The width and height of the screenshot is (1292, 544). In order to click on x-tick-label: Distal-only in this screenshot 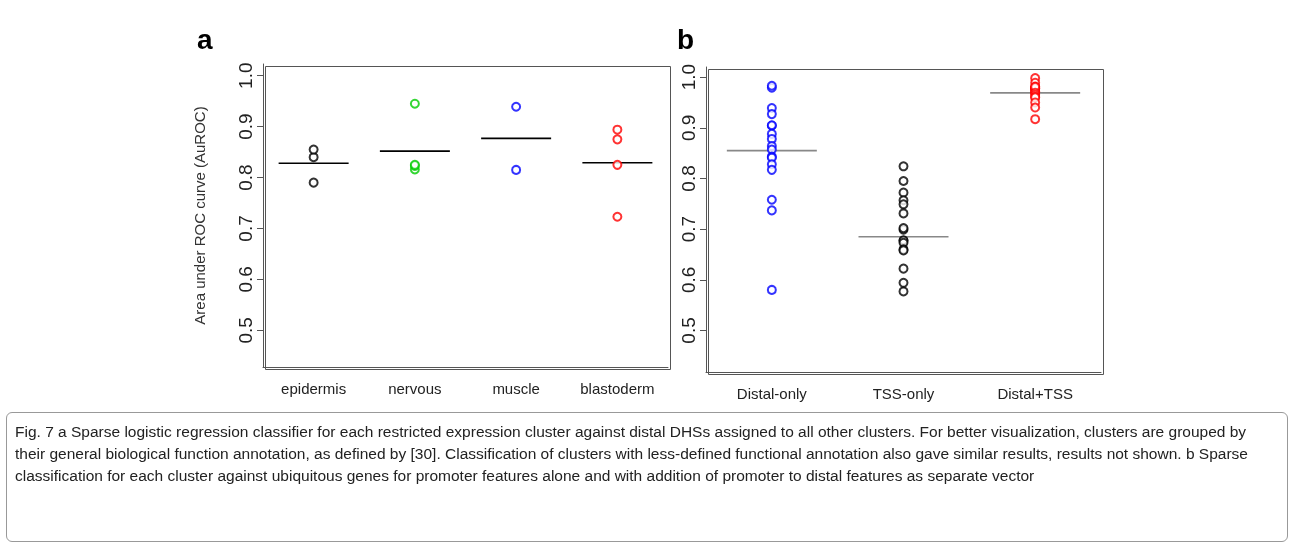, I will do `click(772, 393)`.